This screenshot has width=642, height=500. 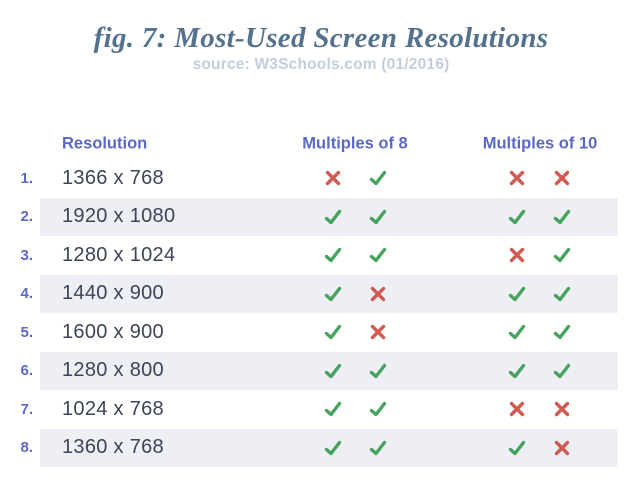 What do you see at coordinates (26, 217) in the screenshot?
I see `row-number: 2.` at bounding box center [26, 217].